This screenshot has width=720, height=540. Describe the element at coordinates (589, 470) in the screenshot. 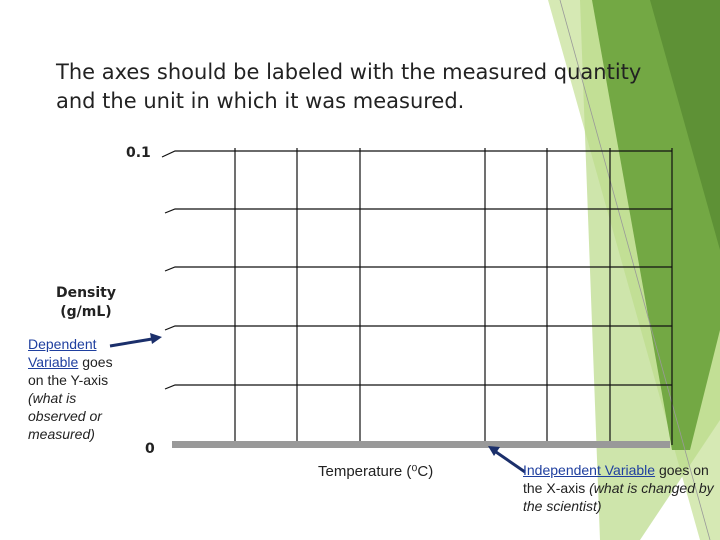

I see `note-link: Independent Variable` at that location.